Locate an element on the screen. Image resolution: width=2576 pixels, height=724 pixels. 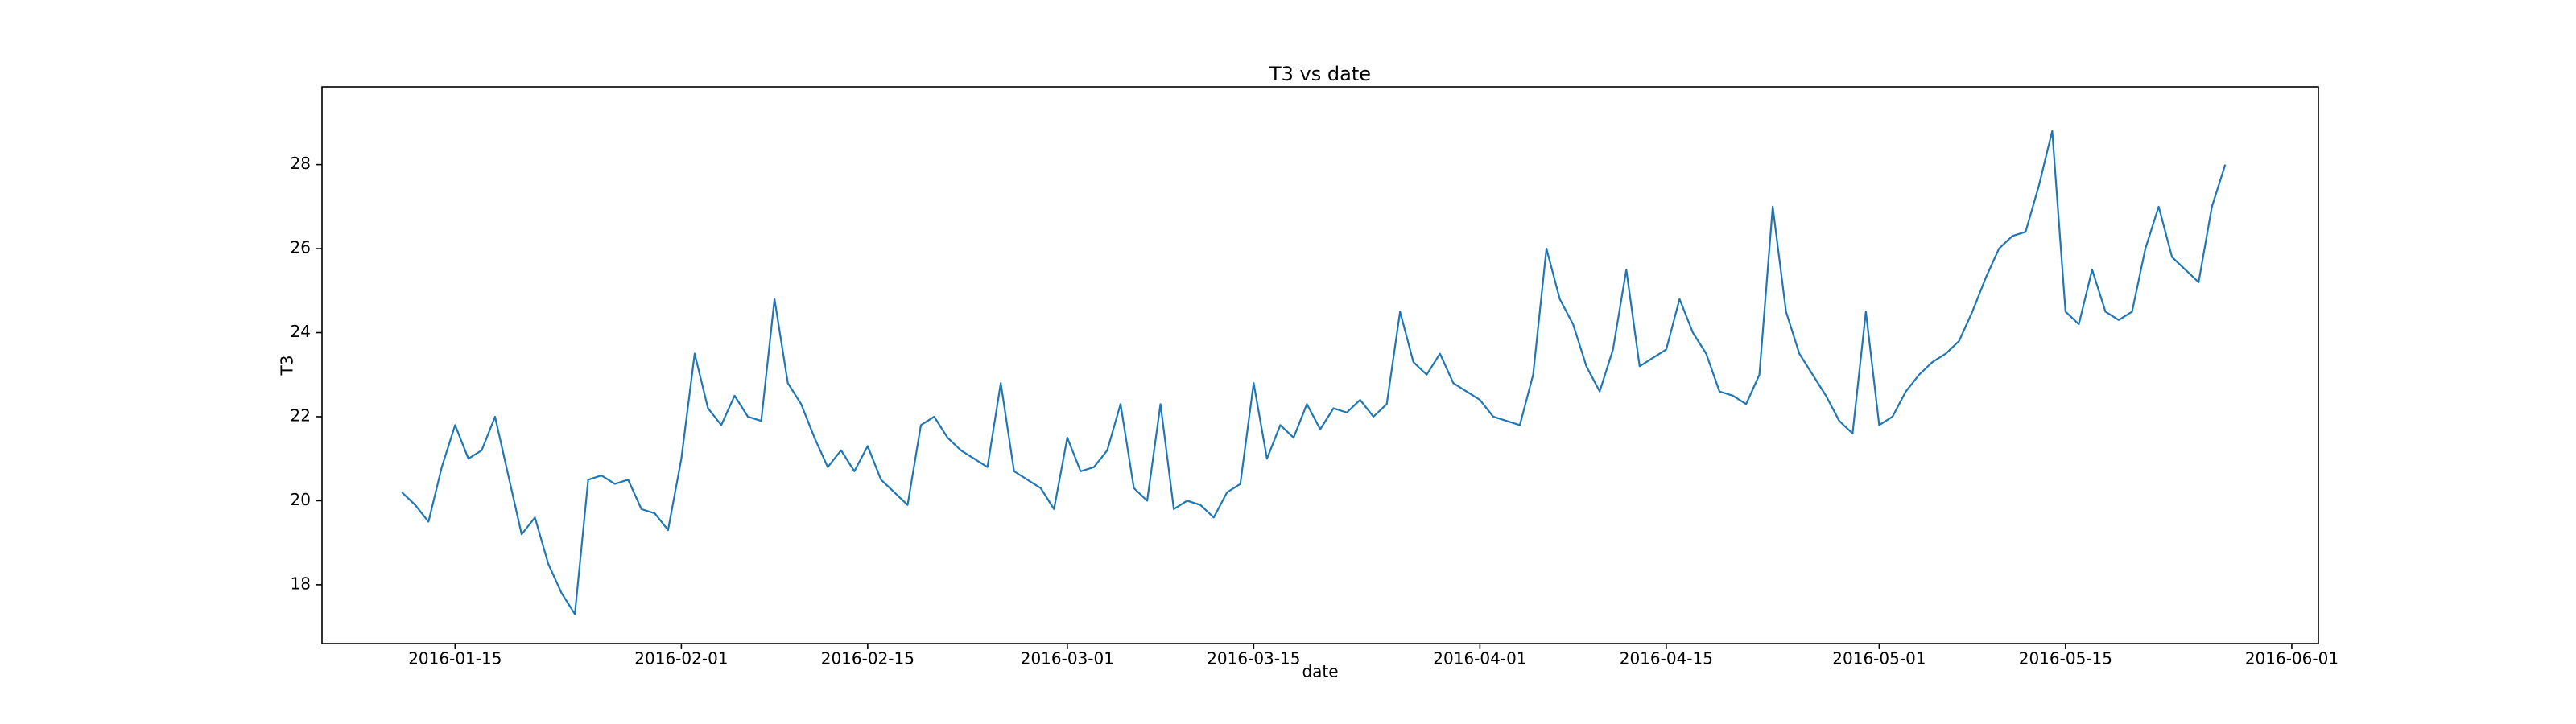
x-axis-label: date is located at coordinates (1320, 671).